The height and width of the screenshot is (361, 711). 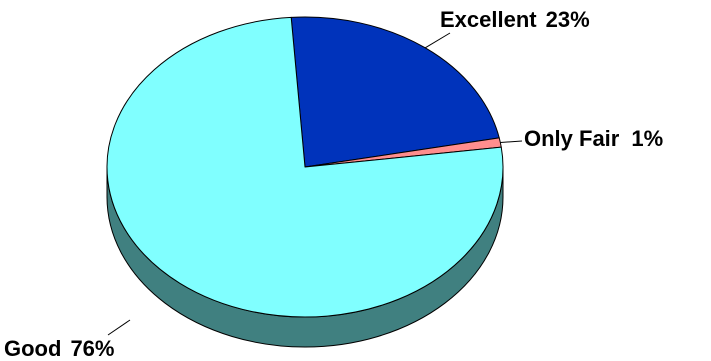 I want to click on slice-excellent, so click(x=395, y=92).